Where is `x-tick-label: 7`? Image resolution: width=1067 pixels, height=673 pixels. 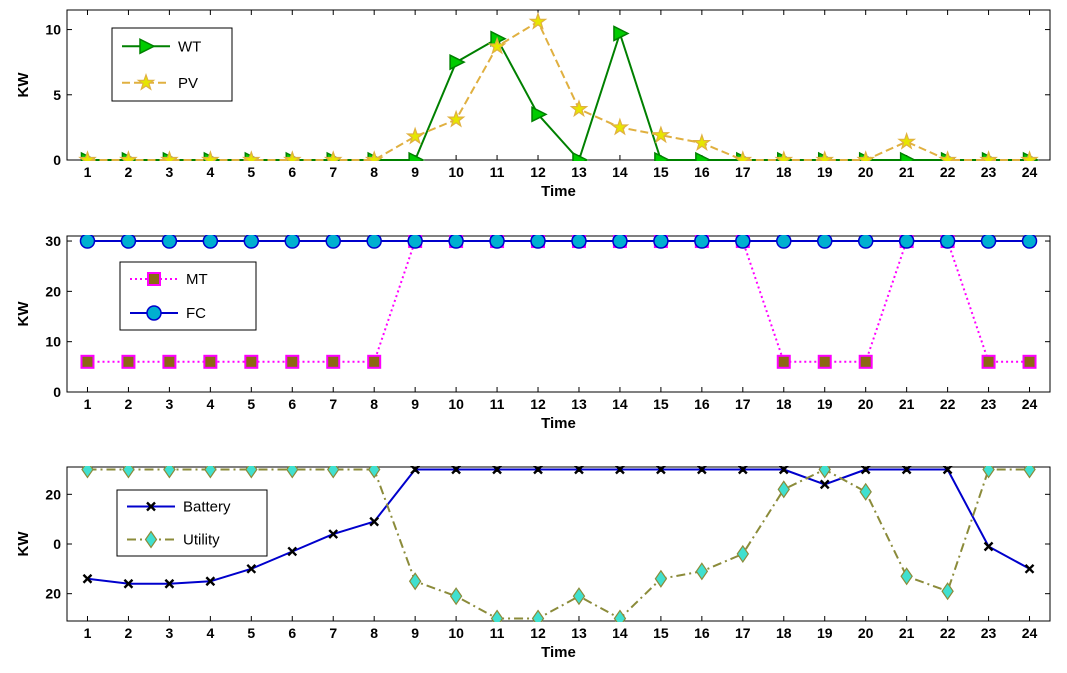
x-tick-label: 7 is located at coordinates (333, 633).